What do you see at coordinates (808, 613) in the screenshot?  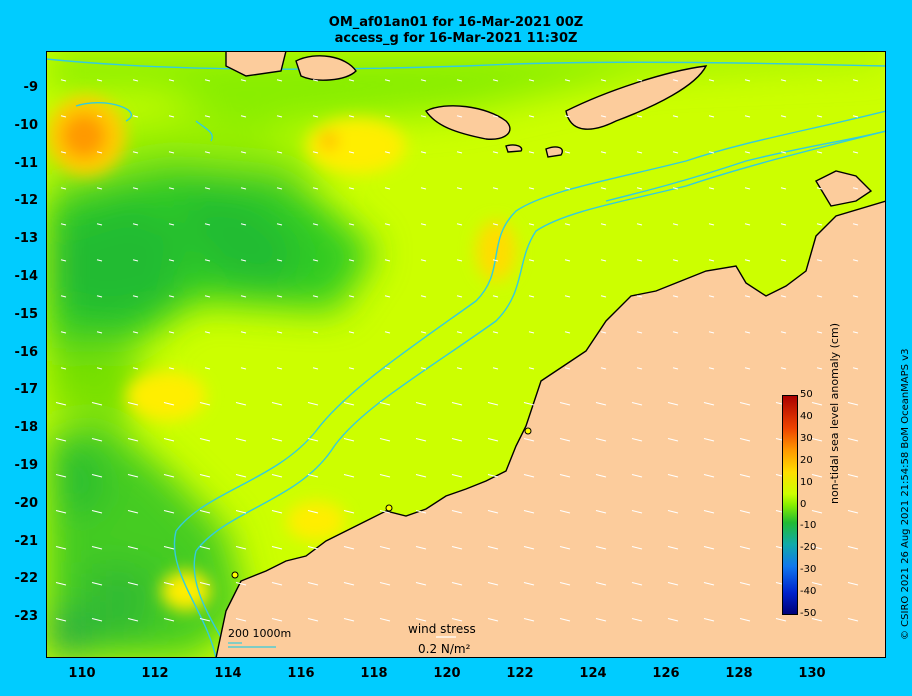 I see `colorbar-tick-label: -50` at bounding box center [808, 613].